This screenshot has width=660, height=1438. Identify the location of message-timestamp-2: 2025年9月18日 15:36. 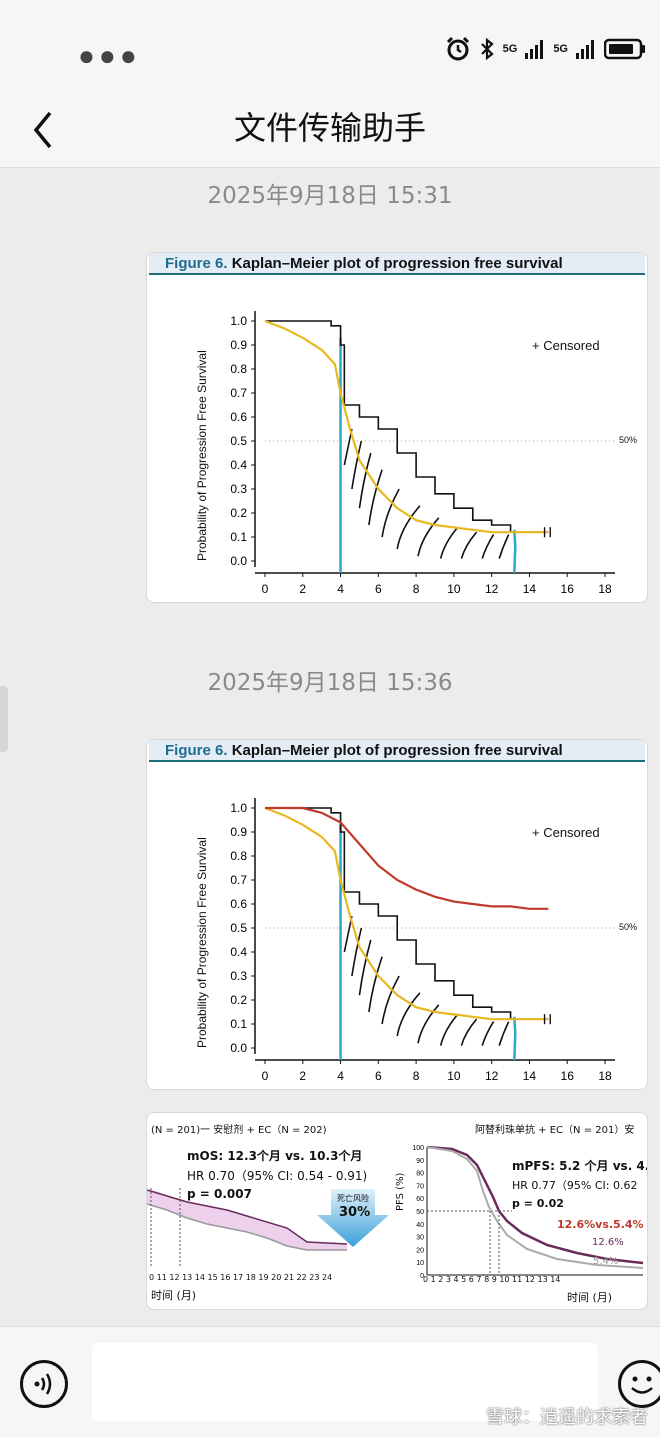
(330, 683).